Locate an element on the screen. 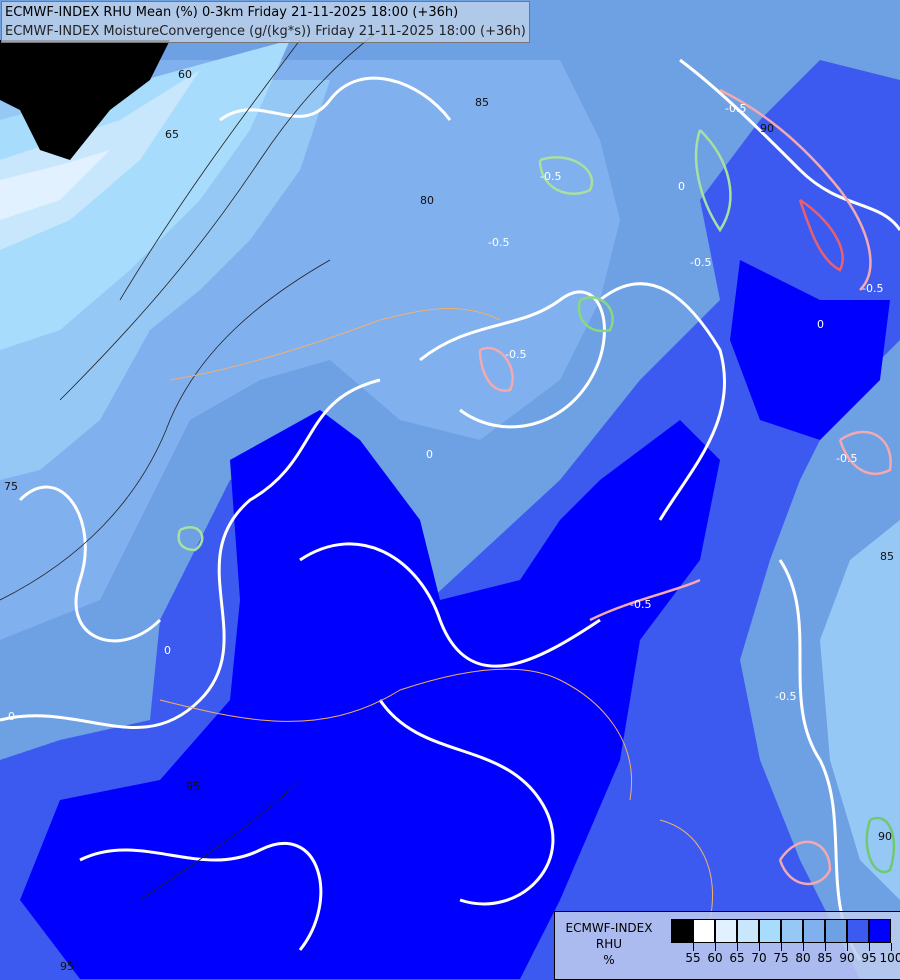 This screenshot has width=900, height=980. legend-tick-label: 95 is located at coordinates (869, 958).